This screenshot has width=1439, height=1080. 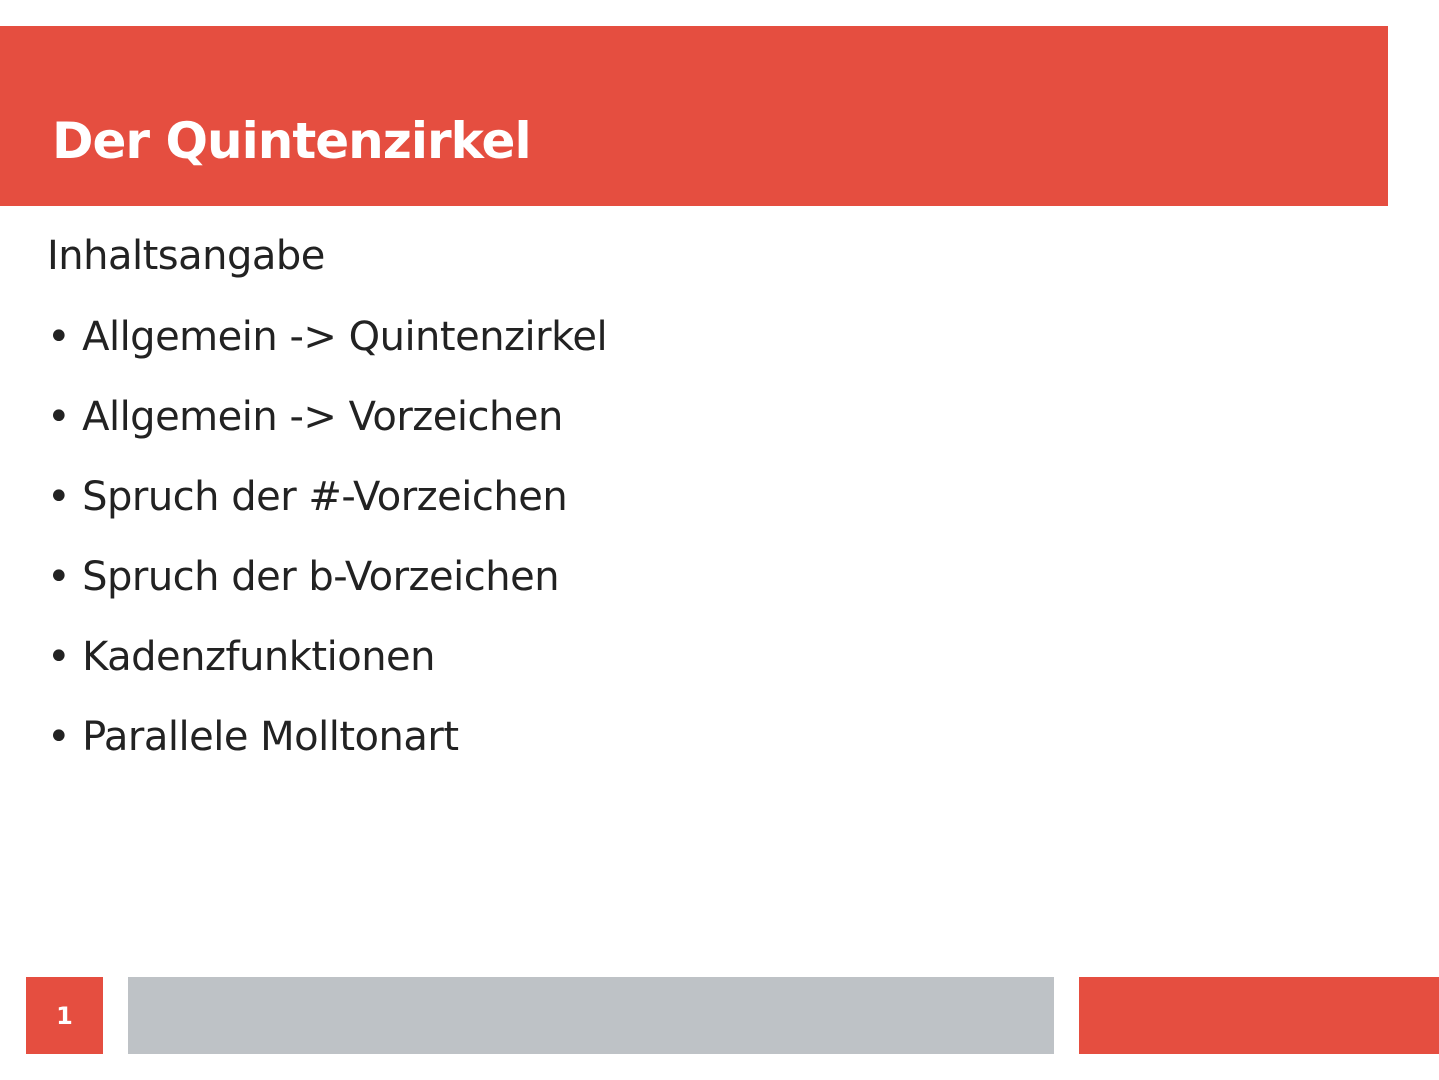 I want to click on list-item: Spruch der #-Vorzeichen, so click(x=327, y=511).